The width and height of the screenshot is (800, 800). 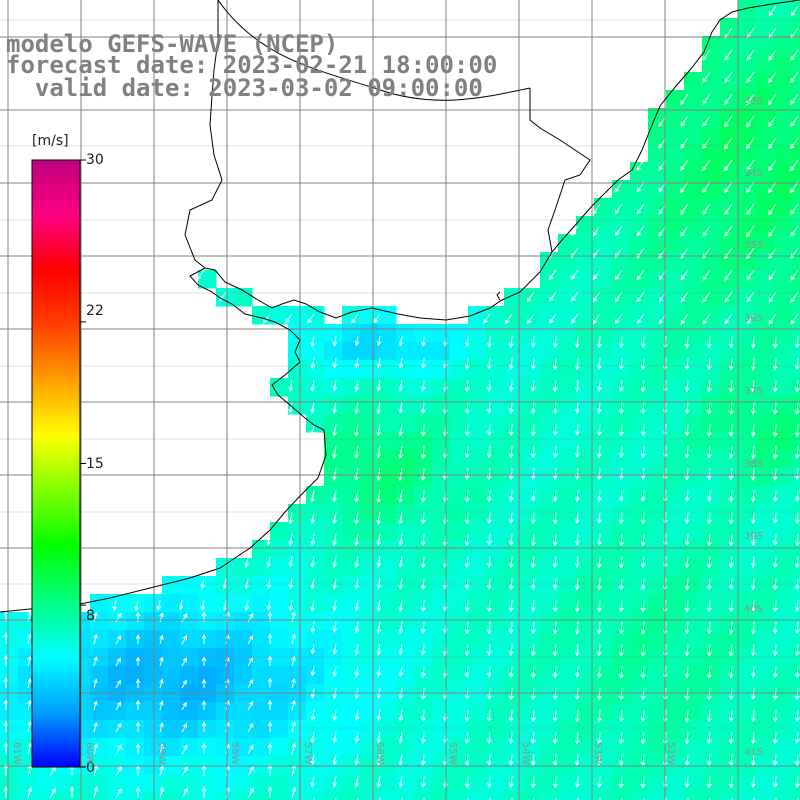 I want to click on lon-label: 59W, so click(x=161, y=753).